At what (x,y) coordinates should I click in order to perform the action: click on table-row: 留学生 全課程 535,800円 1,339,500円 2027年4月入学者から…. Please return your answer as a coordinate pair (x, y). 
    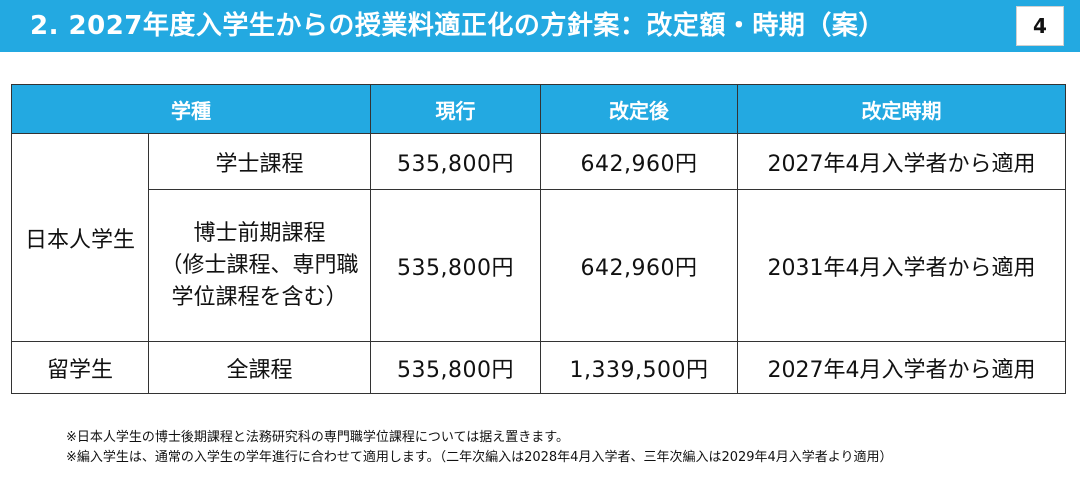
    Looking at the image, I should click on (538, 367).